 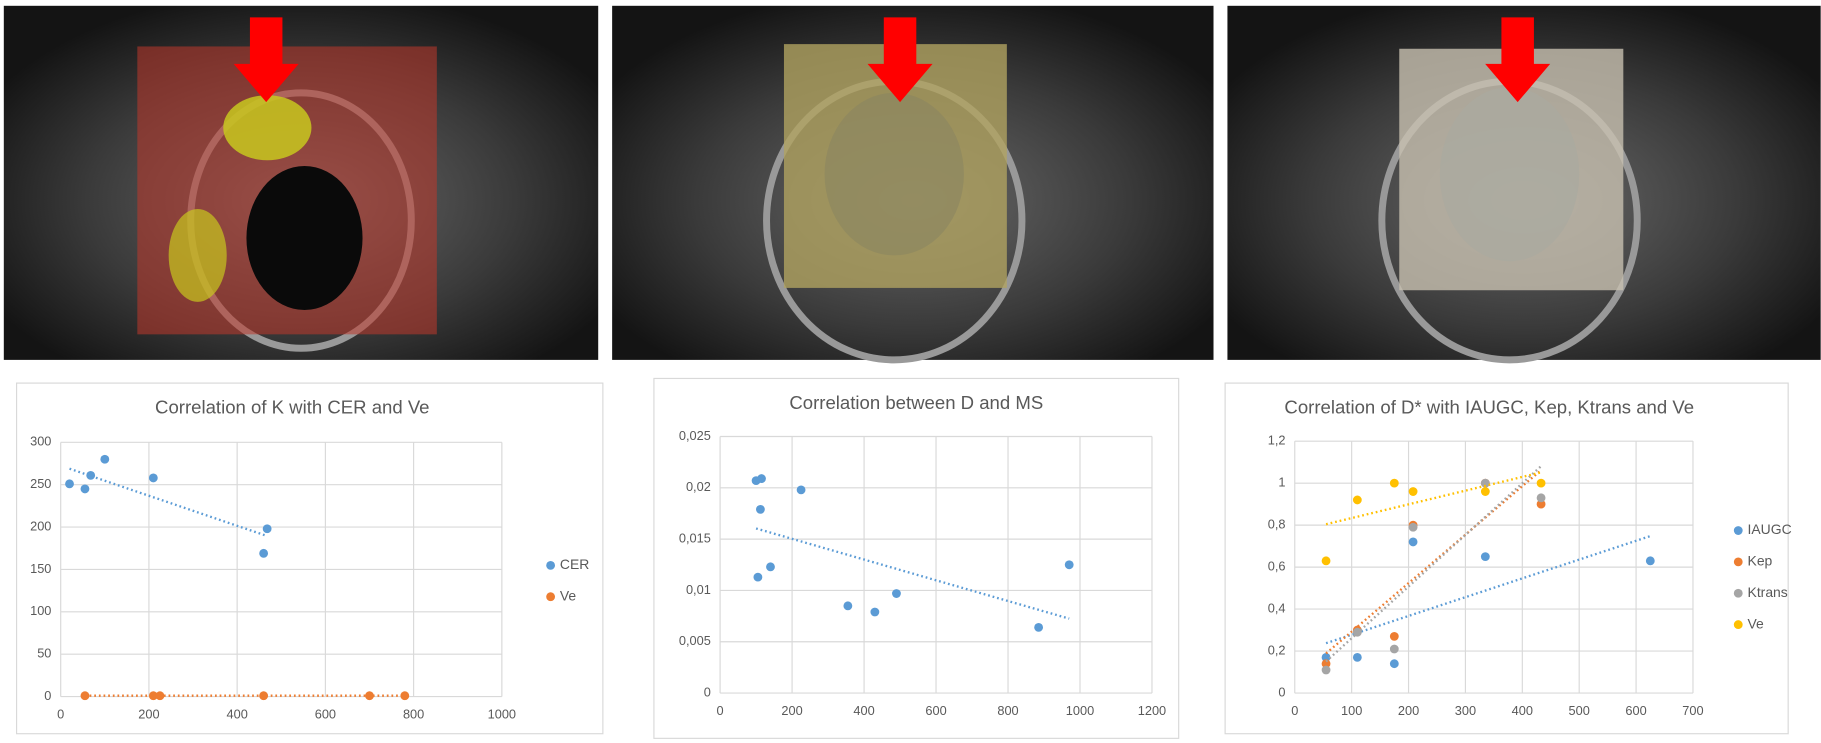 I want to click on y-tick-label: 0,005, so click(x=695, y=640).